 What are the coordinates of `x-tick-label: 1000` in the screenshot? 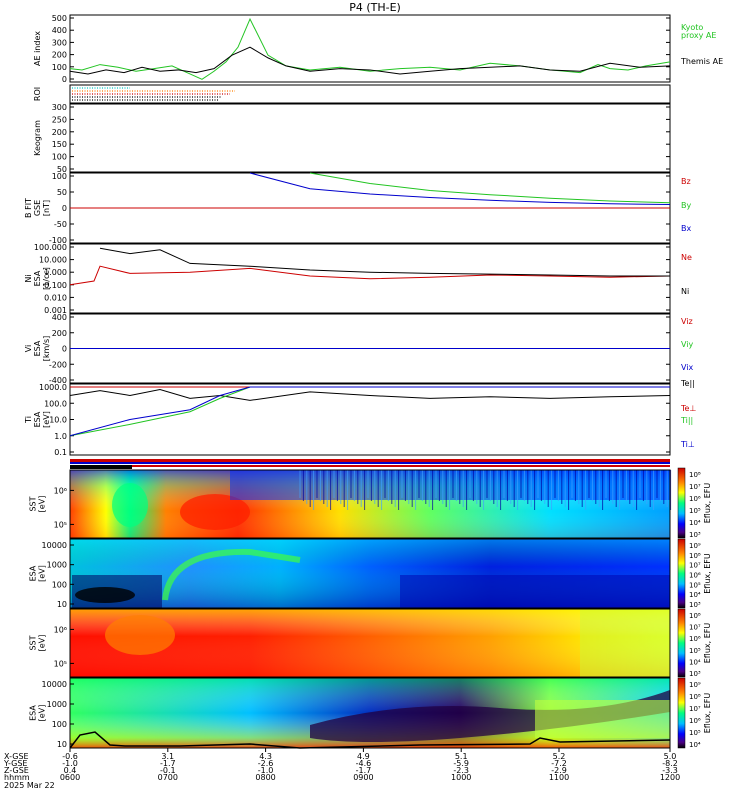 It's located at (461, 777).